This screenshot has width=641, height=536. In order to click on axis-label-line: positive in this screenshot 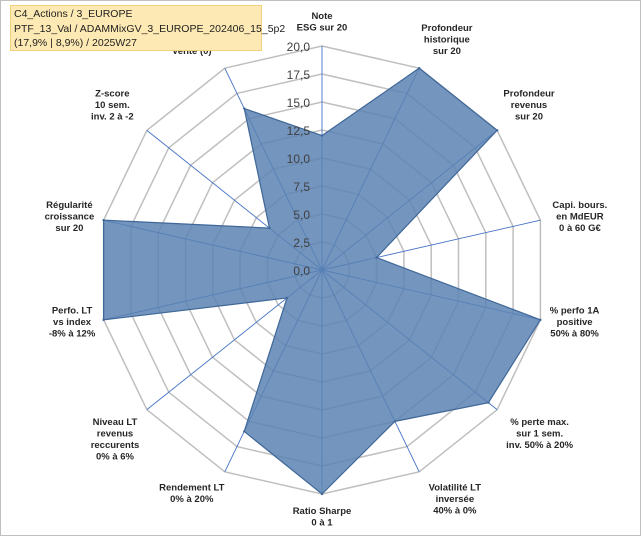, I will do `click(575, 322)`.